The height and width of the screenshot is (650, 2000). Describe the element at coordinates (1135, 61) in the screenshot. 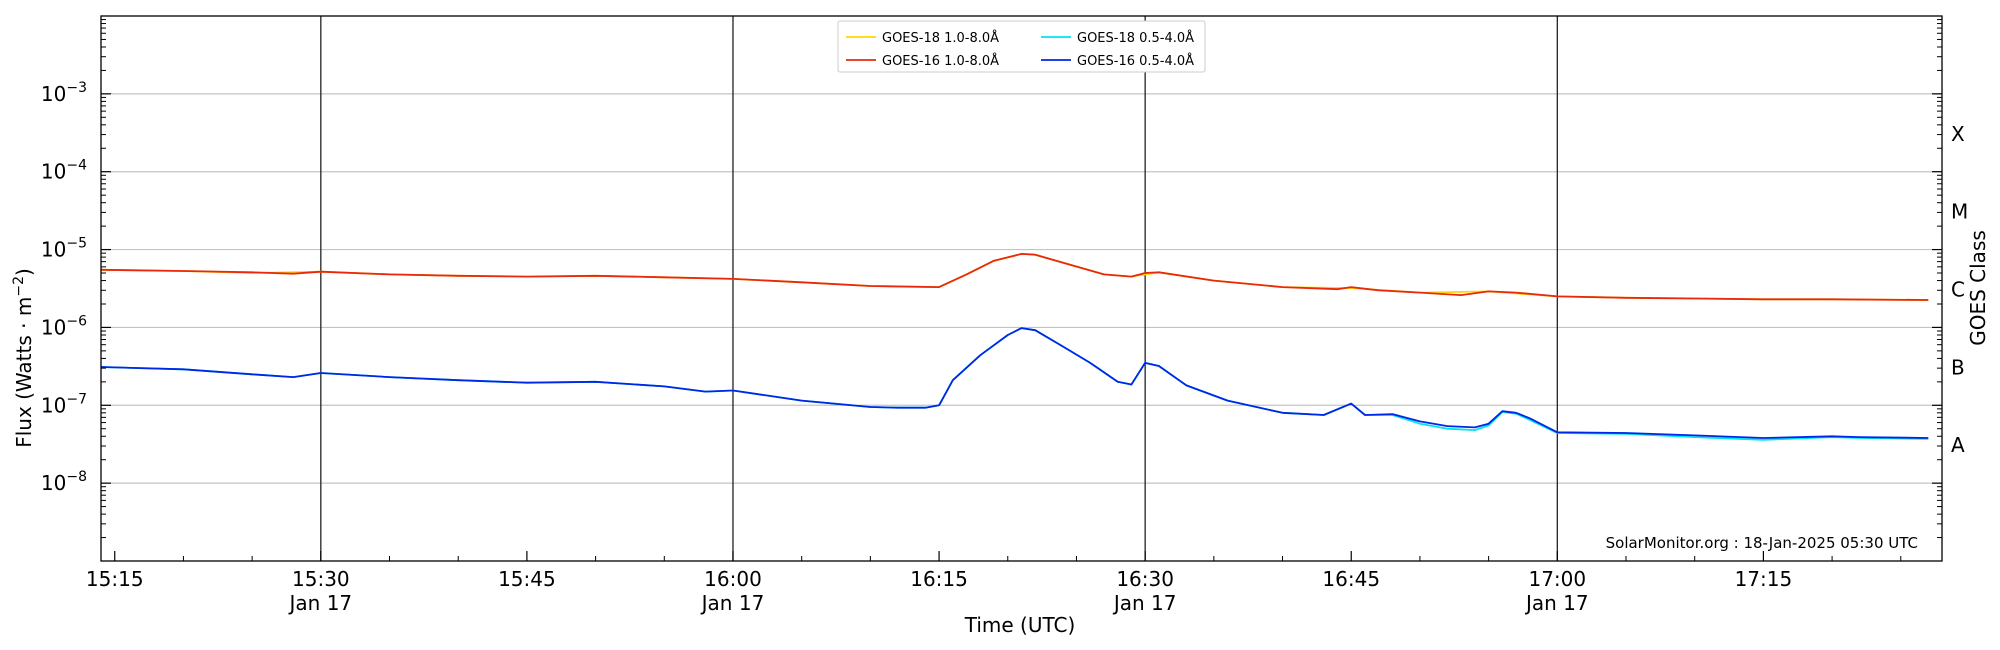

I see `legend-label: GOES-16 0.5-4.0Å` at that location.